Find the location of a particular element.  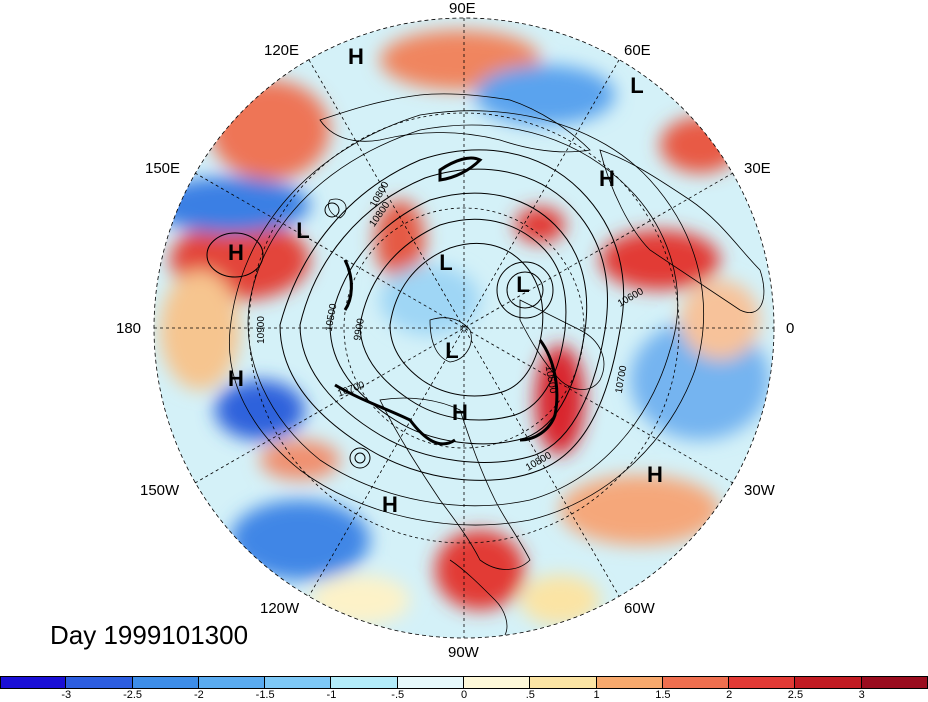

lon-label-60e: 60E is located at coordinates (637, 50).